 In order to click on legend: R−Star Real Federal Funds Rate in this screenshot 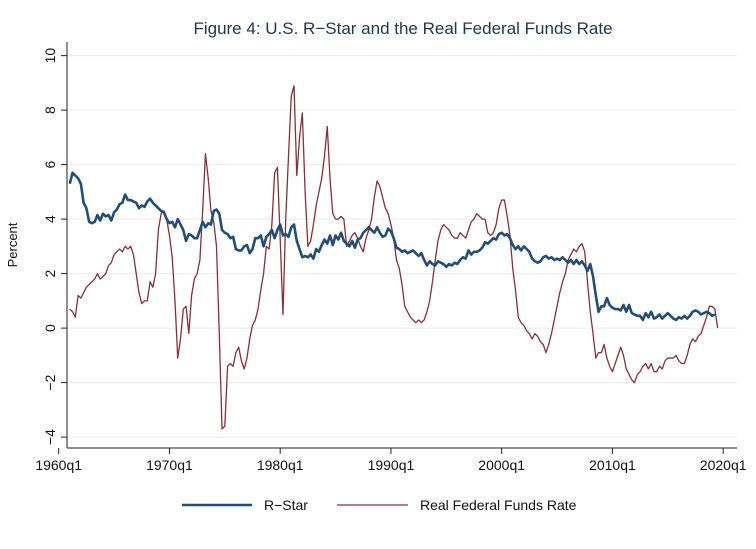, I will do `click(379, 505)`.